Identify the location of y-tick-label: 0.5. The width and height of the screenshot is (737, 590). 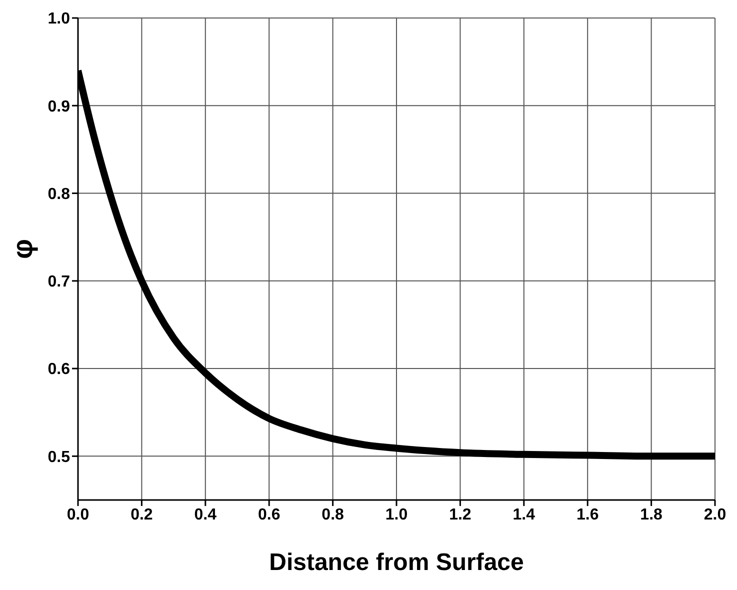
(59, 457).